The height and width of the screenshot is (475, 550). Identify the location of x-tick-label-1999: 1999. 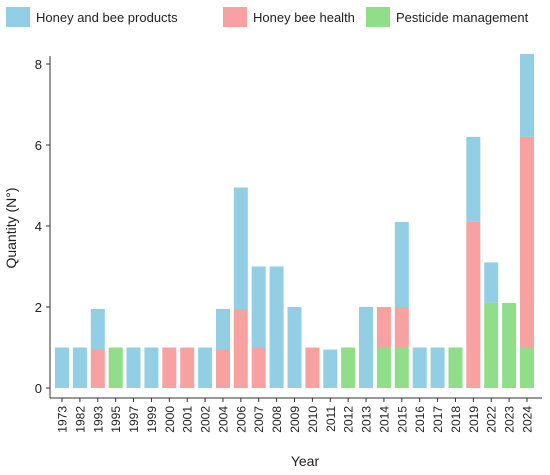
(152, 419).